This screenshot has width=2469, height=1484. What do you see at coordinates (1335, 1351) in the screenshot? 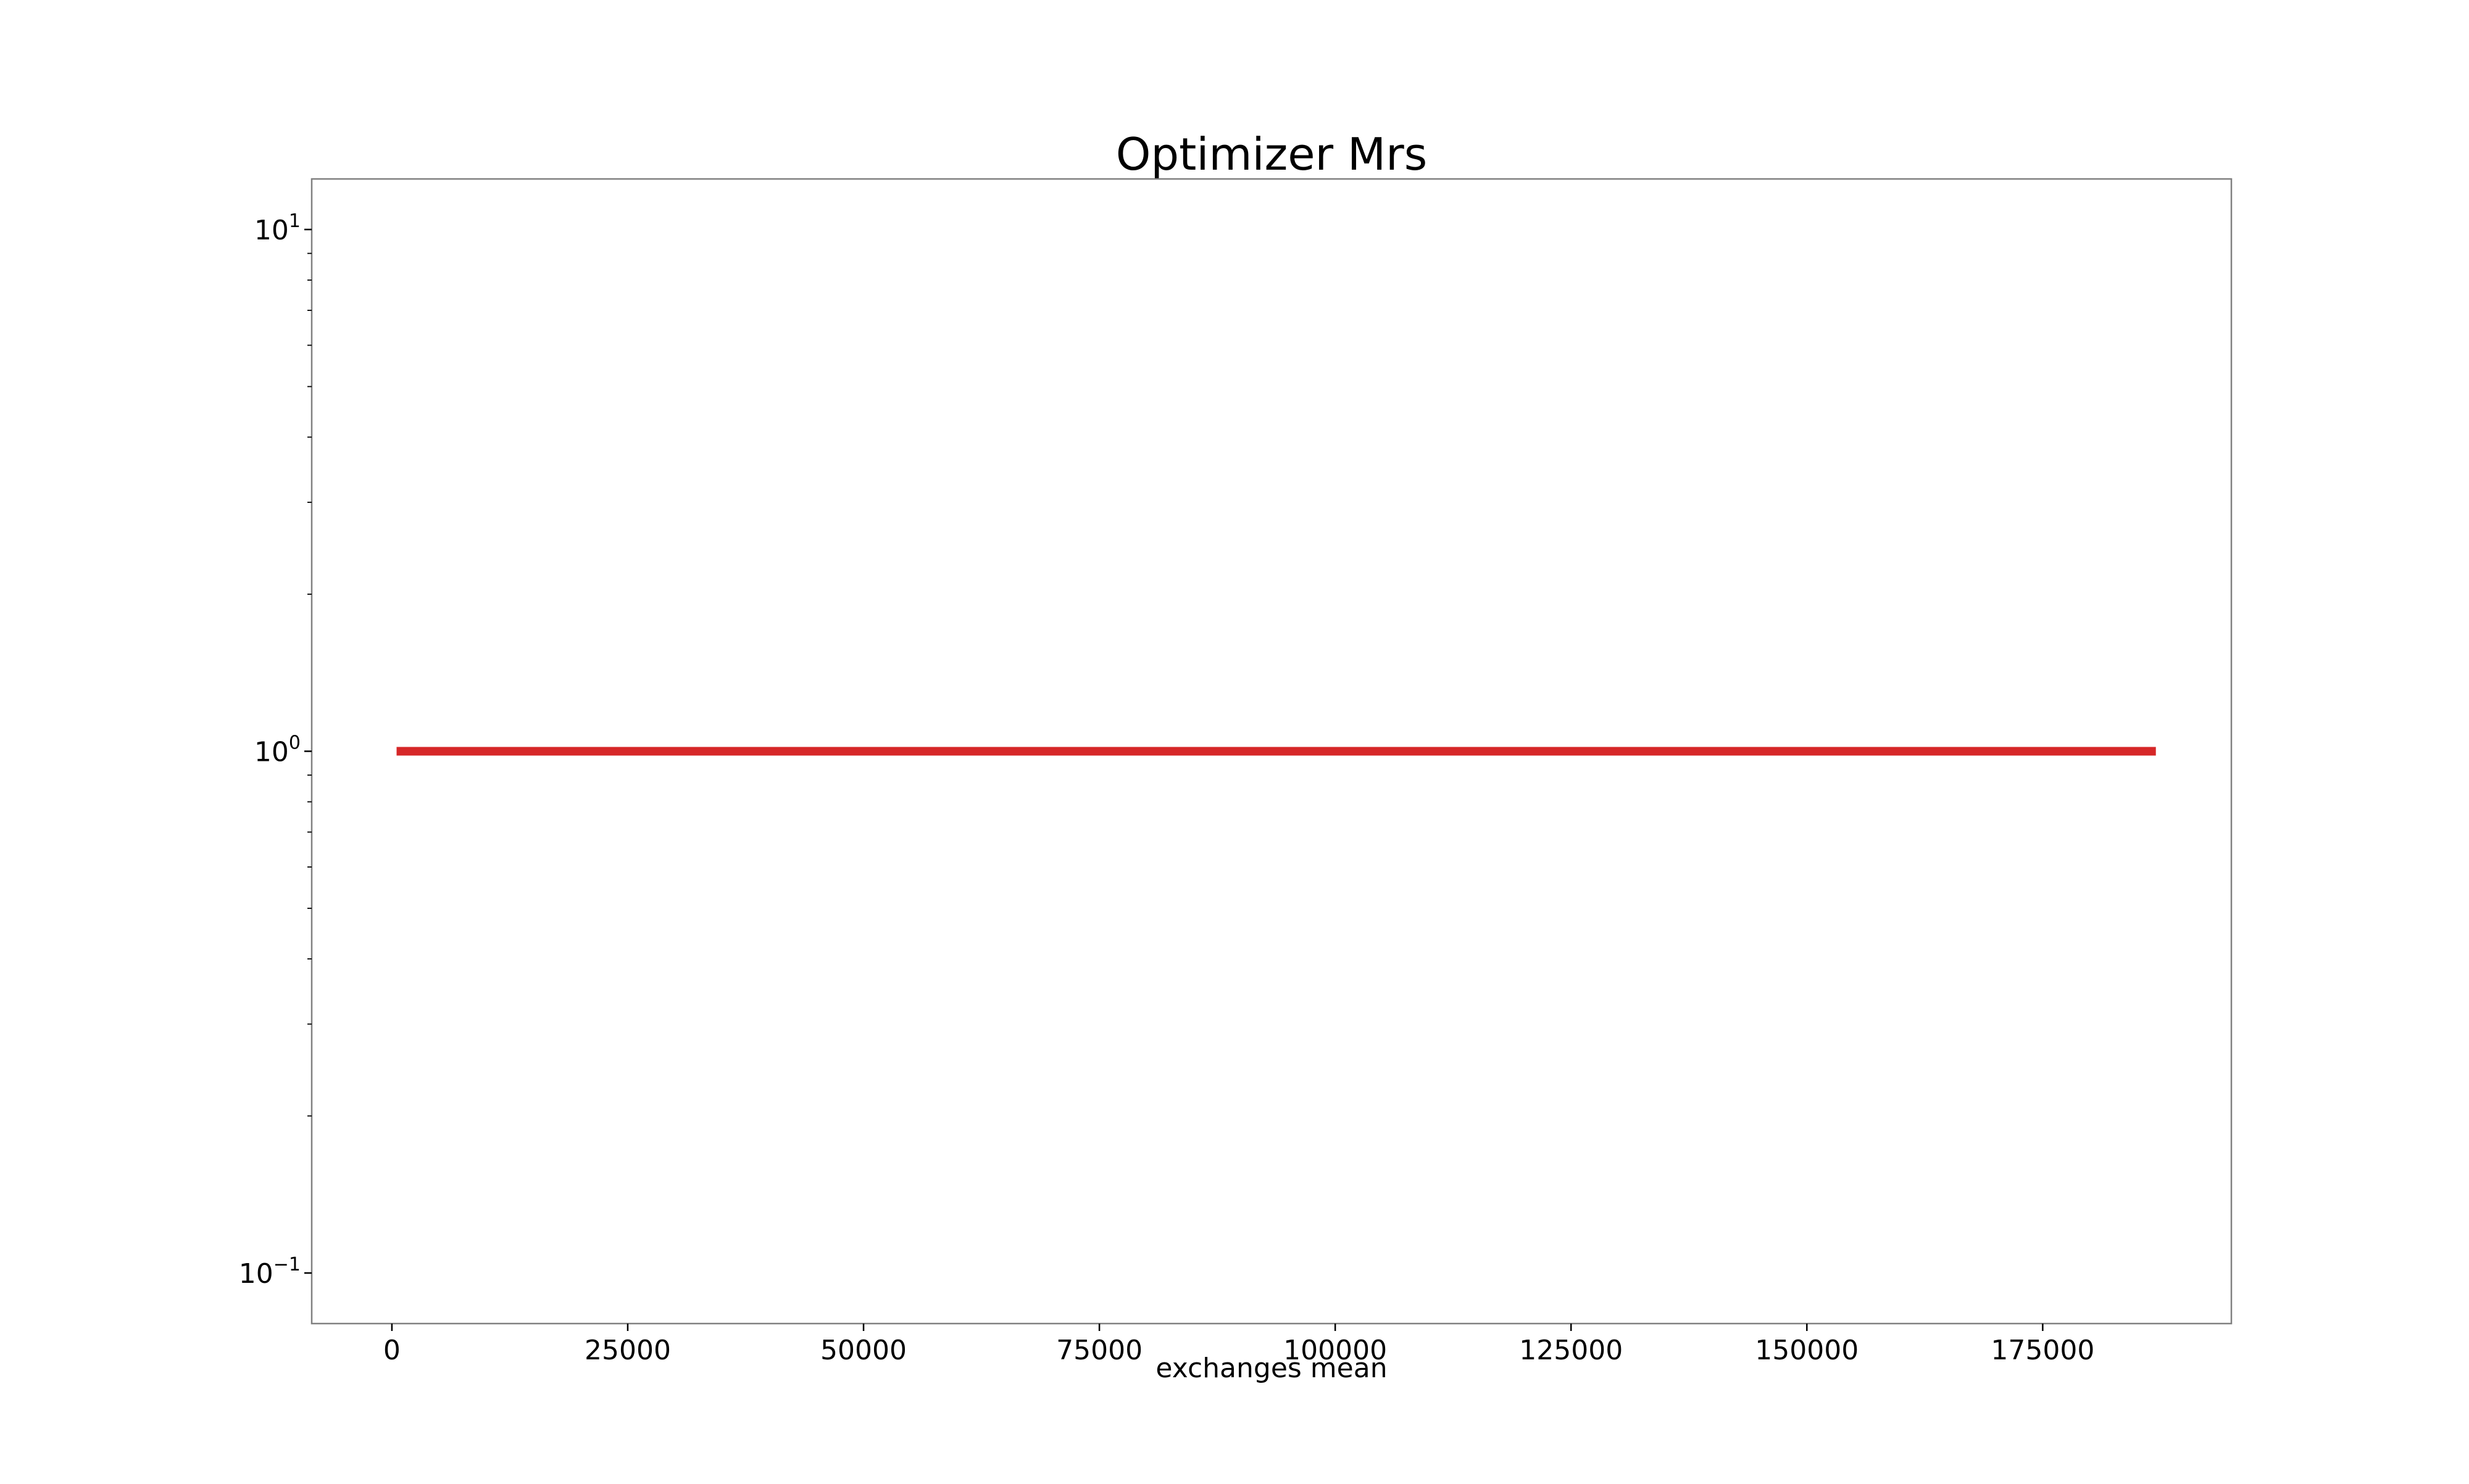
I see `x-tick-label: 100000` at bounding box center [1335, 1351].